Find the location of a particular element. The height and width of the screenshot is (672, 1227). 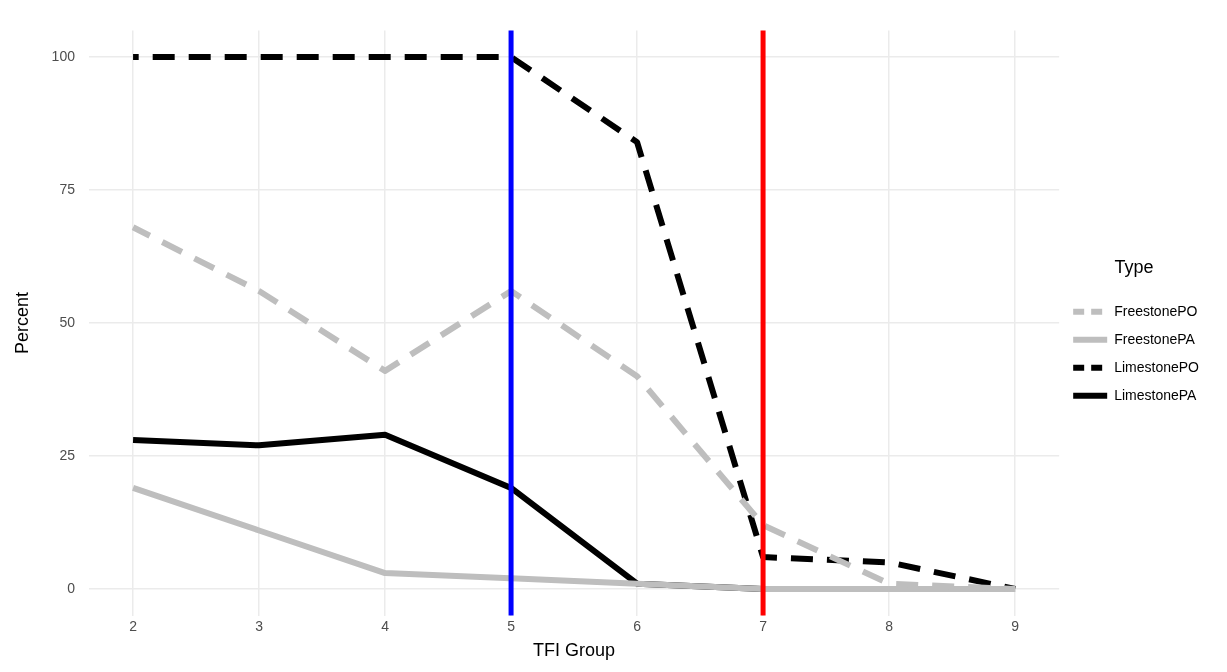

x-tick-label: 8 is located at coordinates (889, 625).